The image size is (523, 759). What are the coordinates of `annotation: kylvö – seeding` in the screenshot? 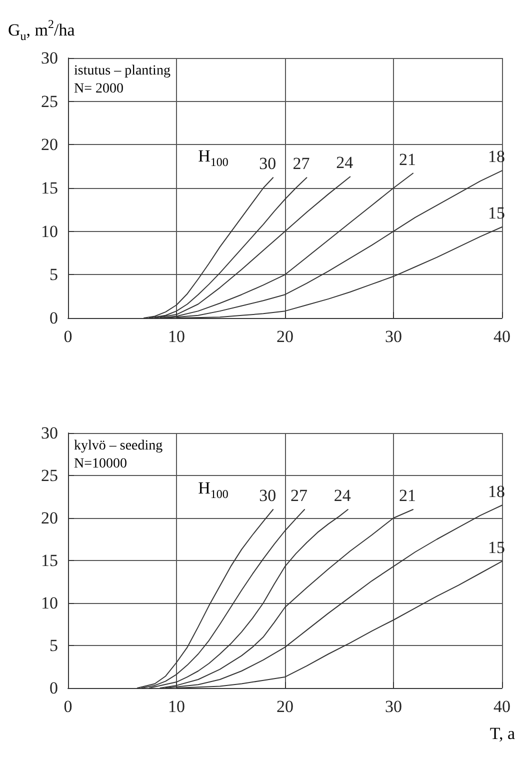 It's located at (118, 446).